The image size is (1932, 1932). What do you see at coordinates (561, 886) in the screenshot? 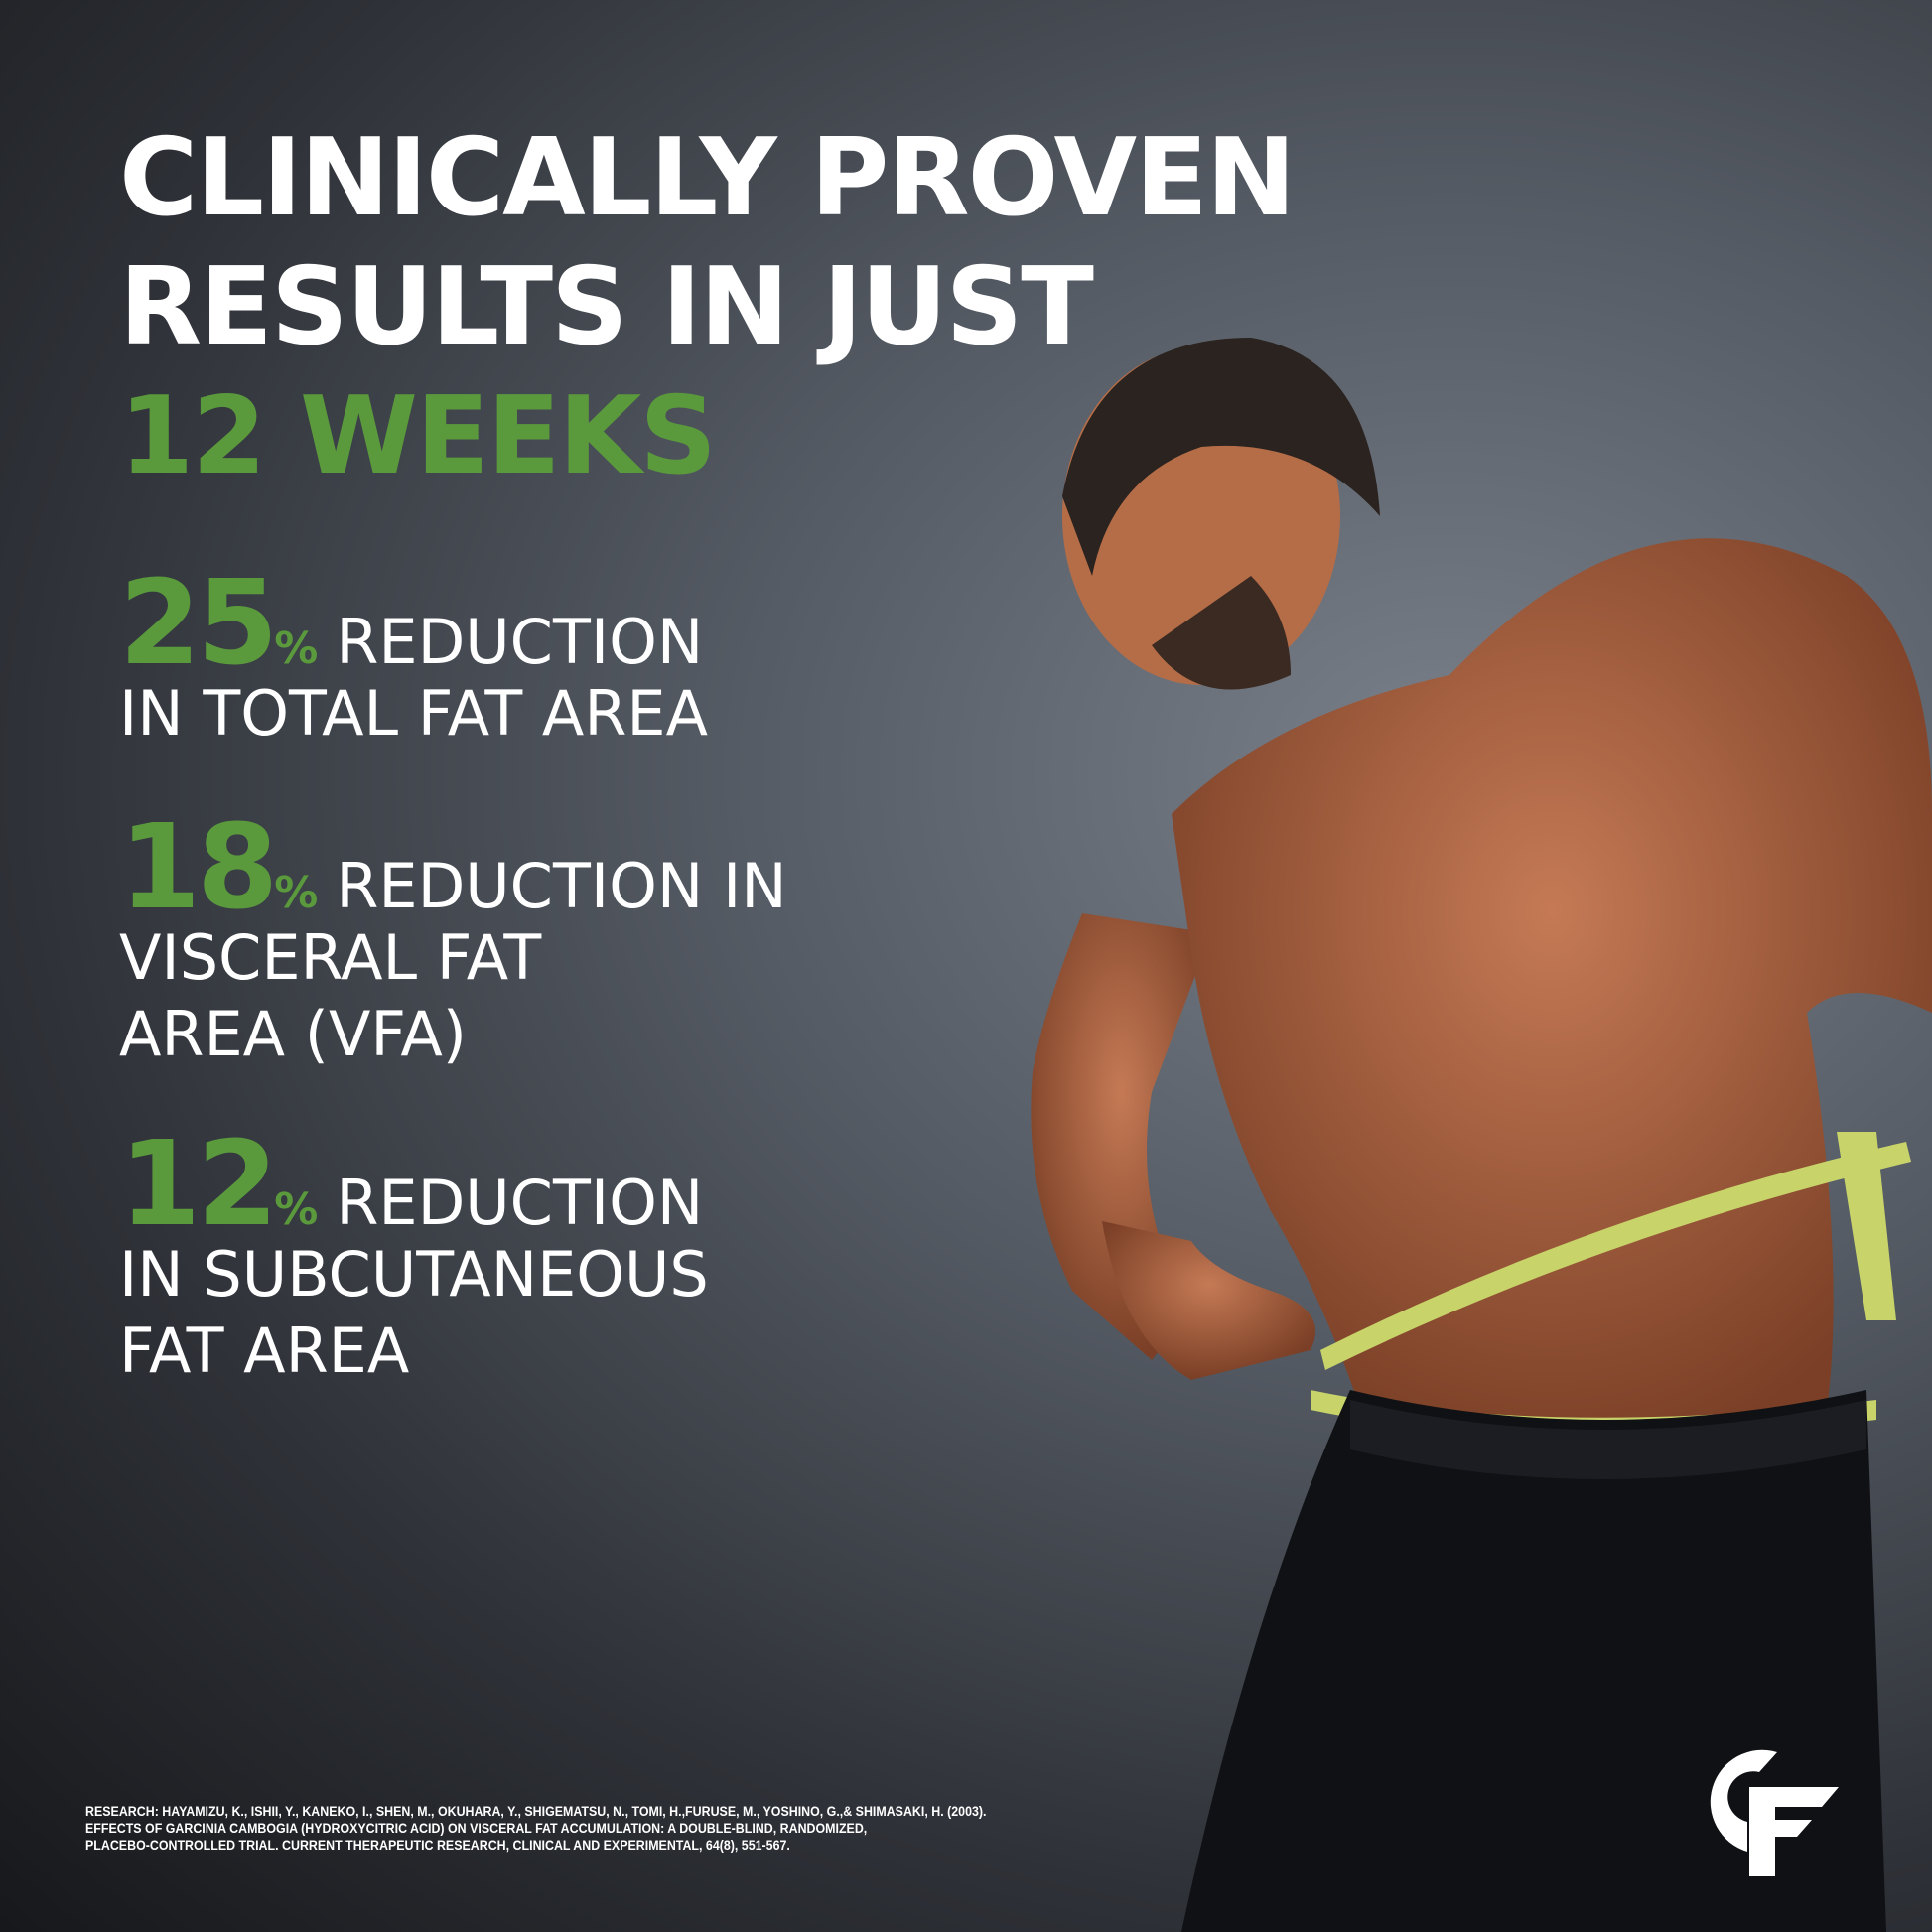
I see `stat-line-1: REDUCTION IN` at bounding box center [561, 886].